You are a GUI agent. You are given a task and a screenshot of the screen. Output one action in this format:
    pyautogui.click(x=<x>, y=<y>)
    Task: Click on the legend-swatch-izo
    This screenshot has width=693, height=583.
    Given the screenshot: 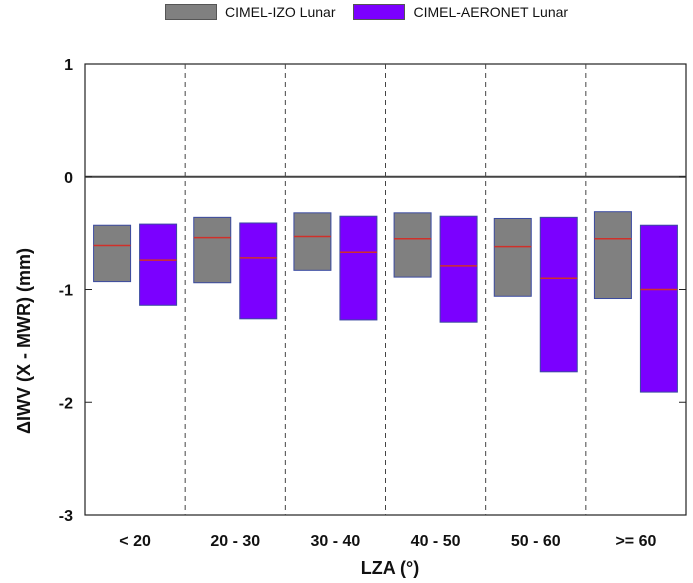 What is the action you would take?
    pyautogui.click(x=191, y=12)
    